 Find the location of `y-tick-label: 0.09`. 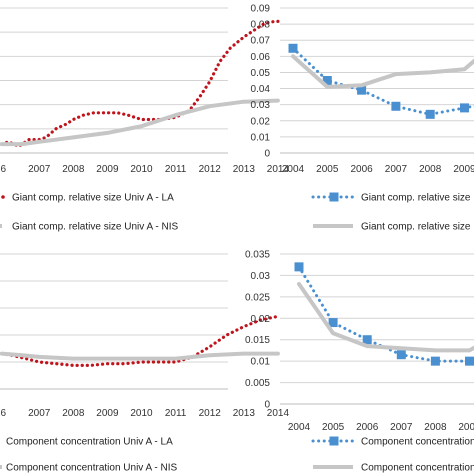

y-tick-label: 0.09 is located at coordinates (261, 9).